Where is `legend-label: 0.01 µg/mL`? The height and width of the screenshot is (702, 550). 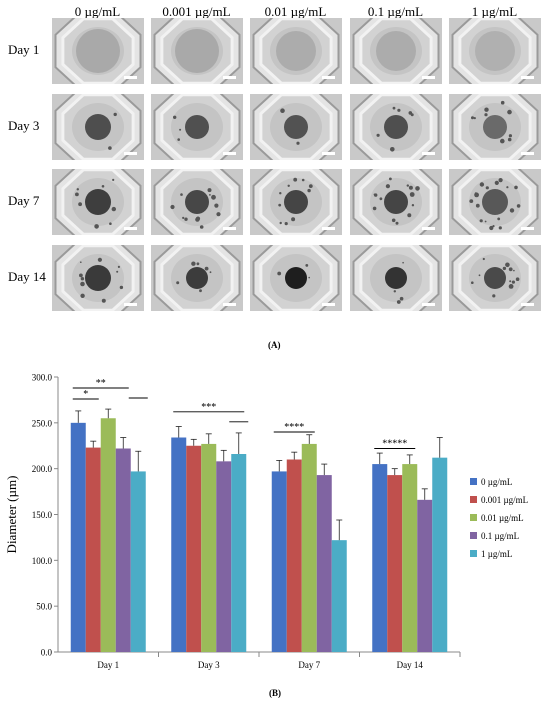 legend-label: 0.01 µg/mL is located at coordinates (502, 518).